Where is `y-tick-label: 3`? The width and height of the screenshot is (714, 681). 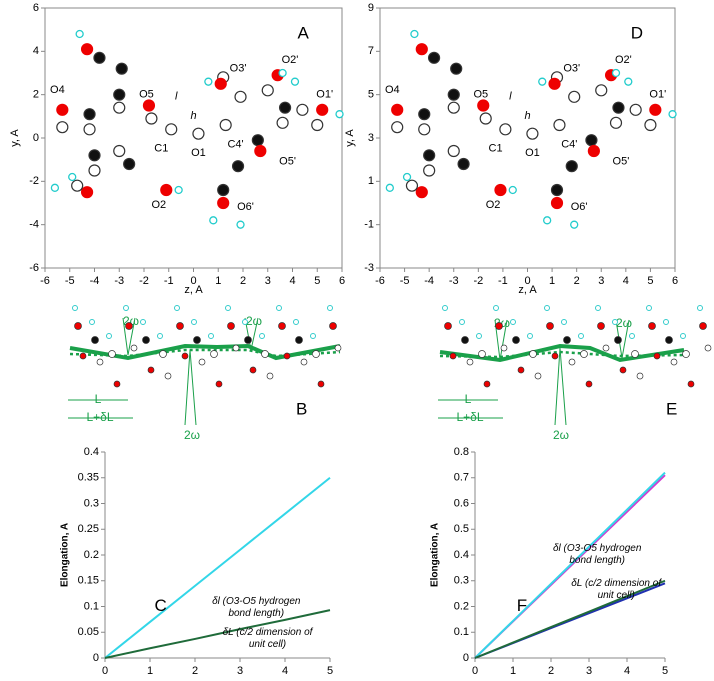
y-tick-label: 3 is located at coordinates (371, 138).